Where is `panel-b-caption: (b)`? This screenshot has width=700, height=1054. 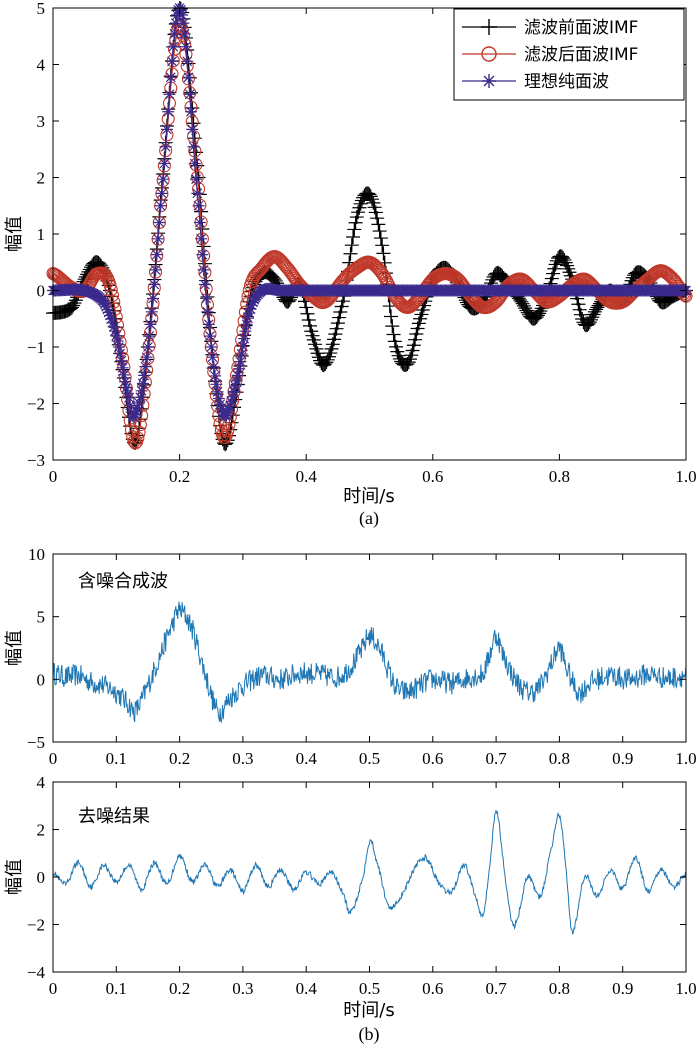
panel-b-caption: (b) is located at coordinates (369, 1034).